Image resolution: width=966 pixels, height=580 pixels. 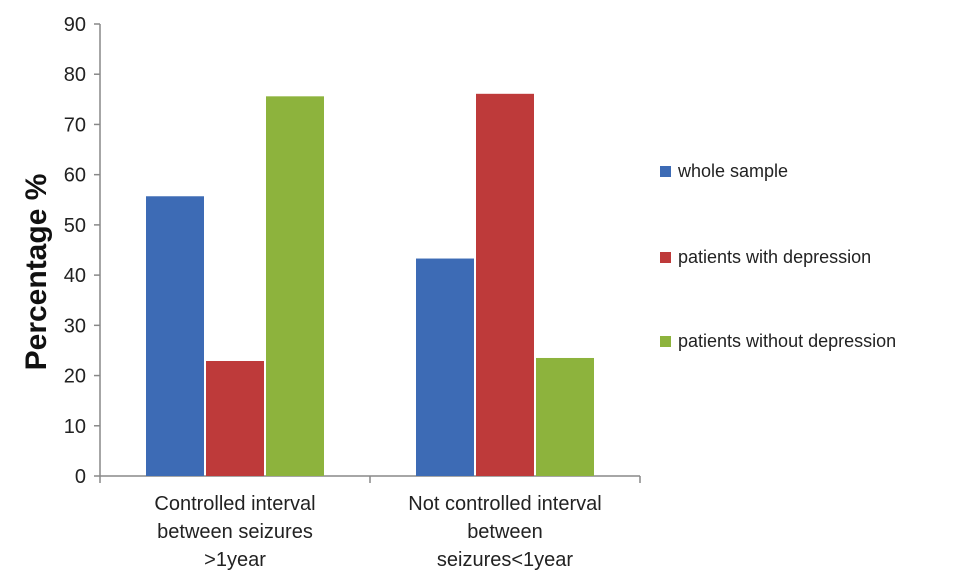 What do you see at coordinates (235, 532) in the screenshot?
I see `x-category-label: between seizures` at bounding box center [235, 532].